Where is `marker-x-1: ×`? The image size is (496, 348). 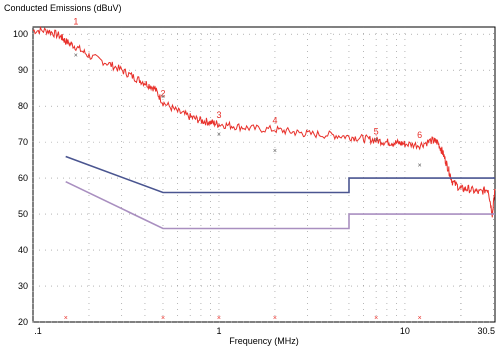 marker-x-1: × is located at coordinates (76, 56).